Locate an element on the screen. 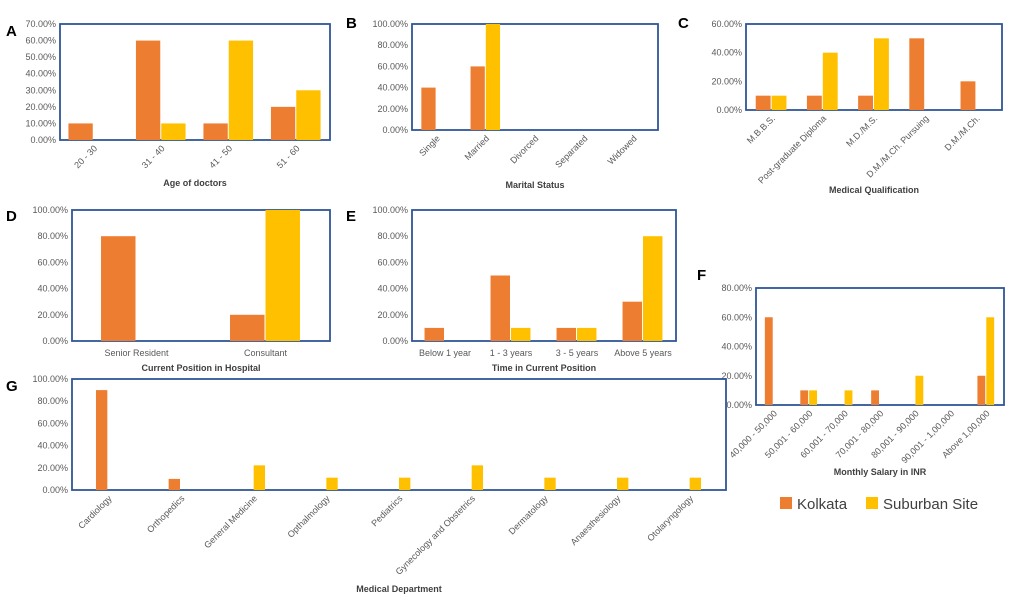 The image size is (1021, 601). x-tick-label: Married is located at coordinates (477, 147).